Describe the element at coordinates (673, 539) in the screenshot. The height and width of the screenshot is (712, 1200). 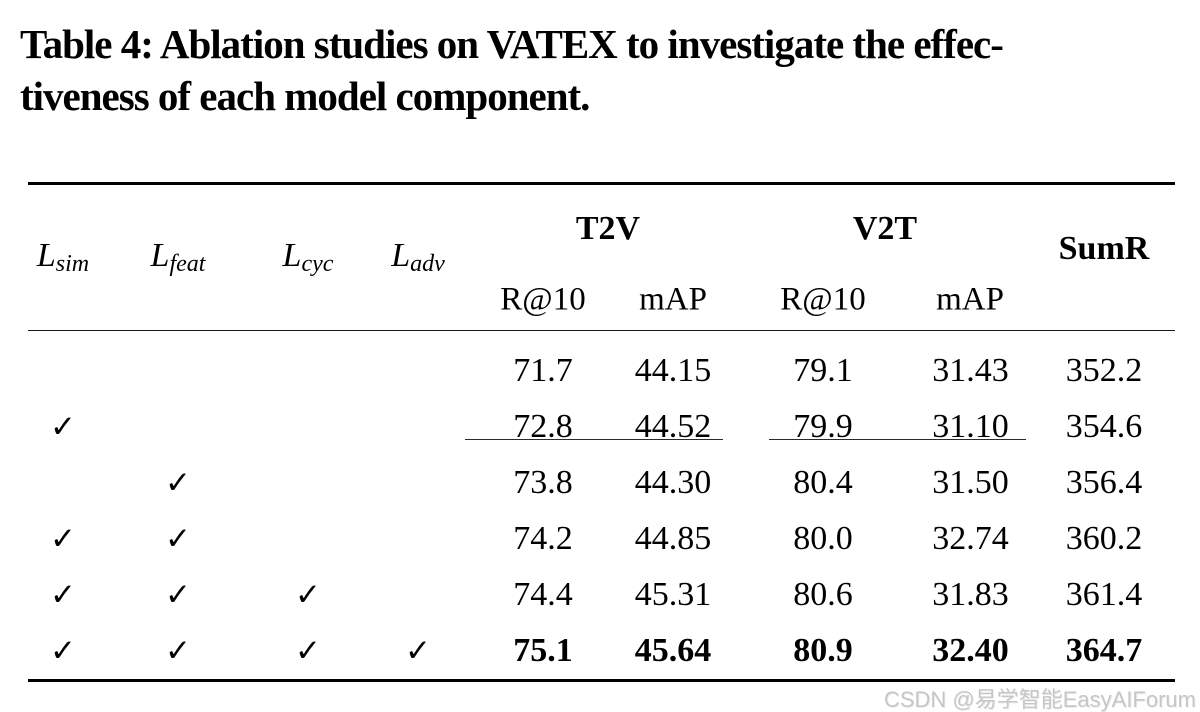
I see `value-t2v-map: 44.85` at that location.